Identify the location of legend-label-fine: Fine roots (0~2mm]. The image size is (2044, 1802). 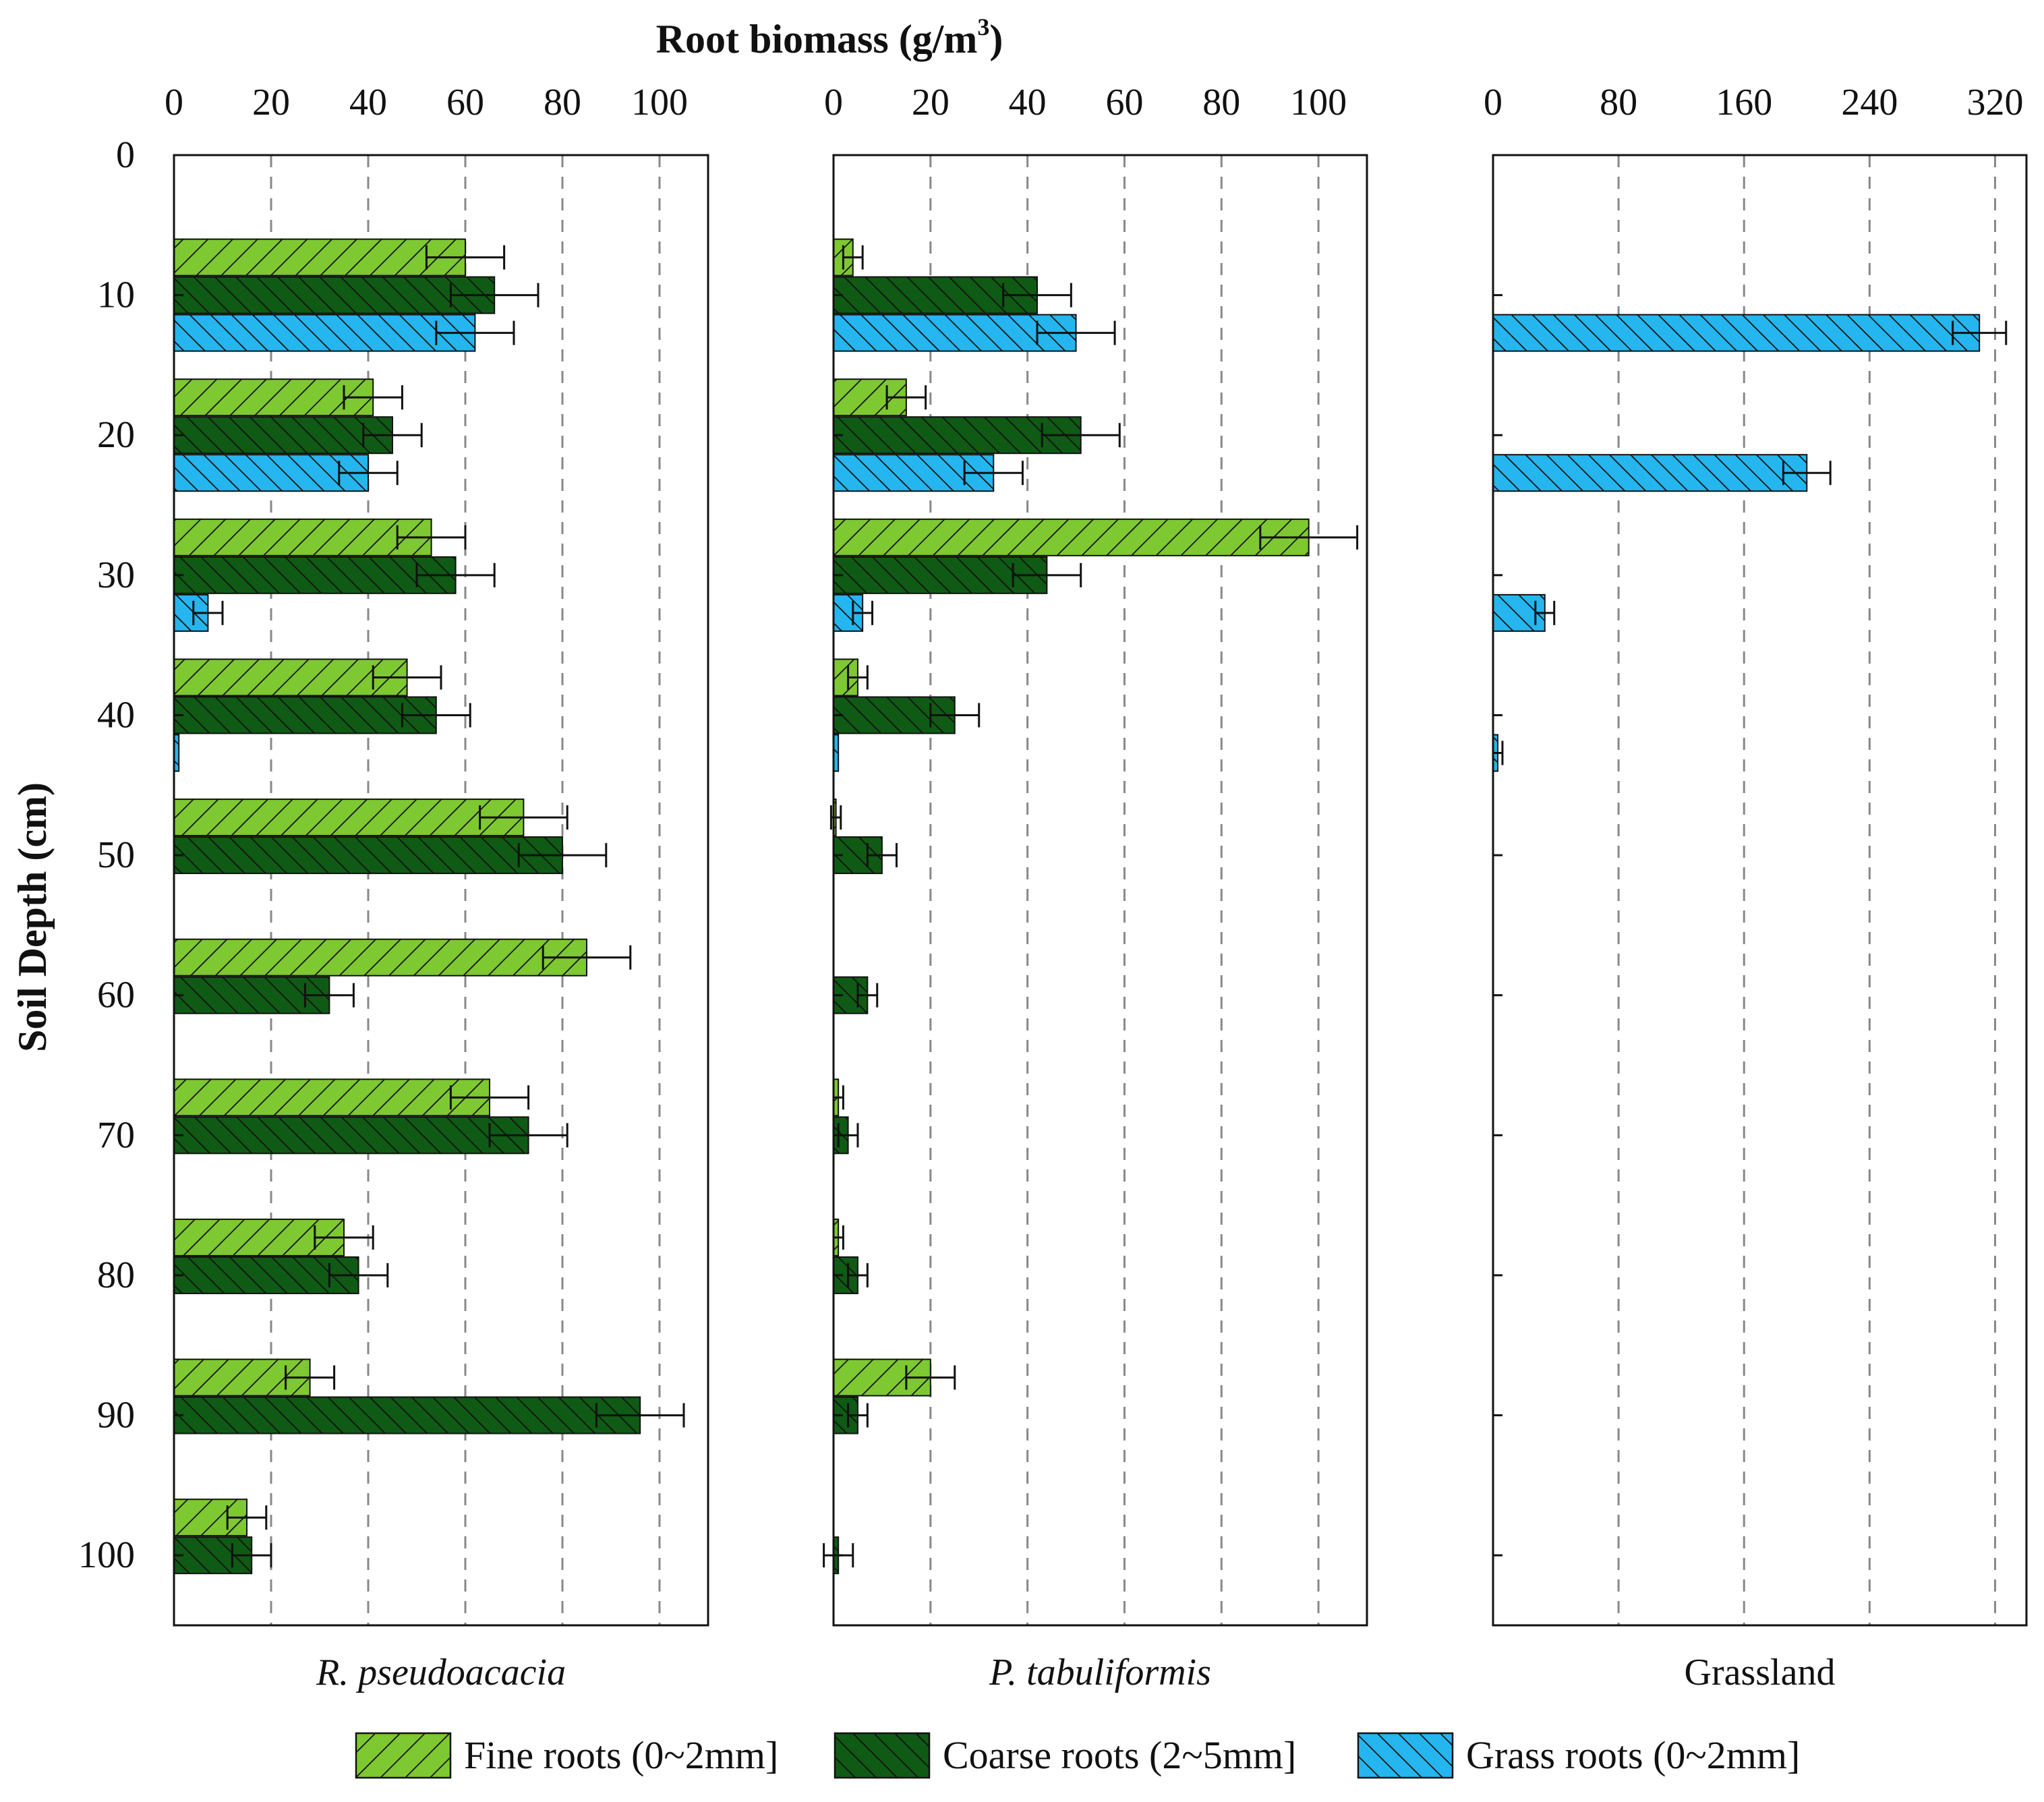
(621, 1755).